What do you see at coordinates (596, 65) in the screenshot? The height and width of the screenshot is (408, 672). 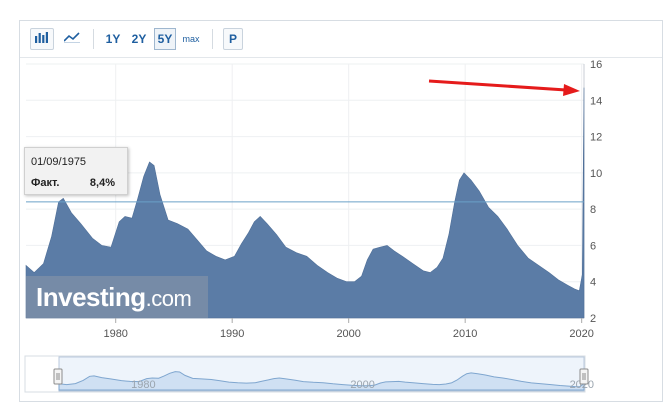 I see `y-tick-label: 16` at bounding box center [596, 65].